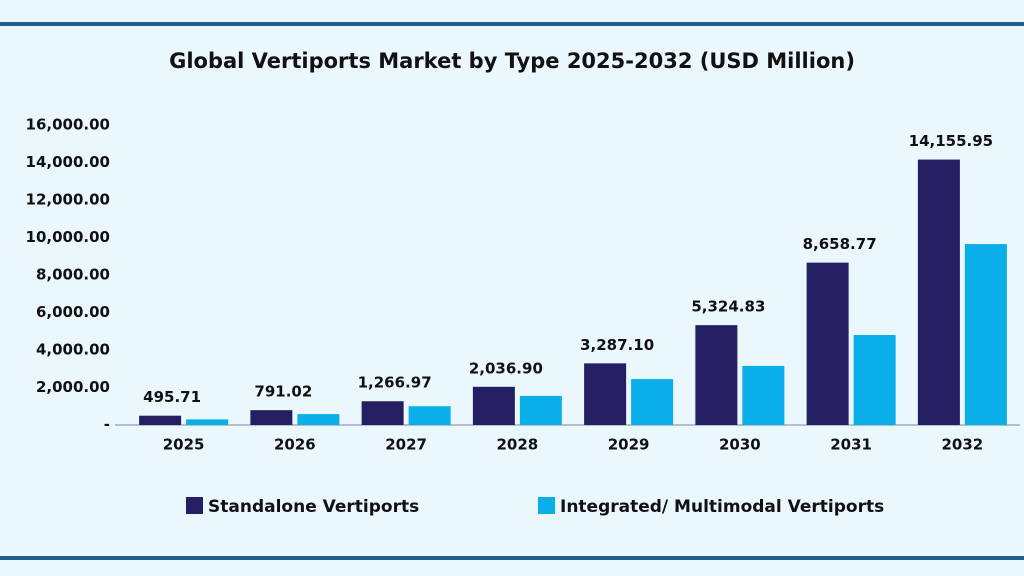  I want to click on y-tick-label: 14,000.00, so click(68, 162).